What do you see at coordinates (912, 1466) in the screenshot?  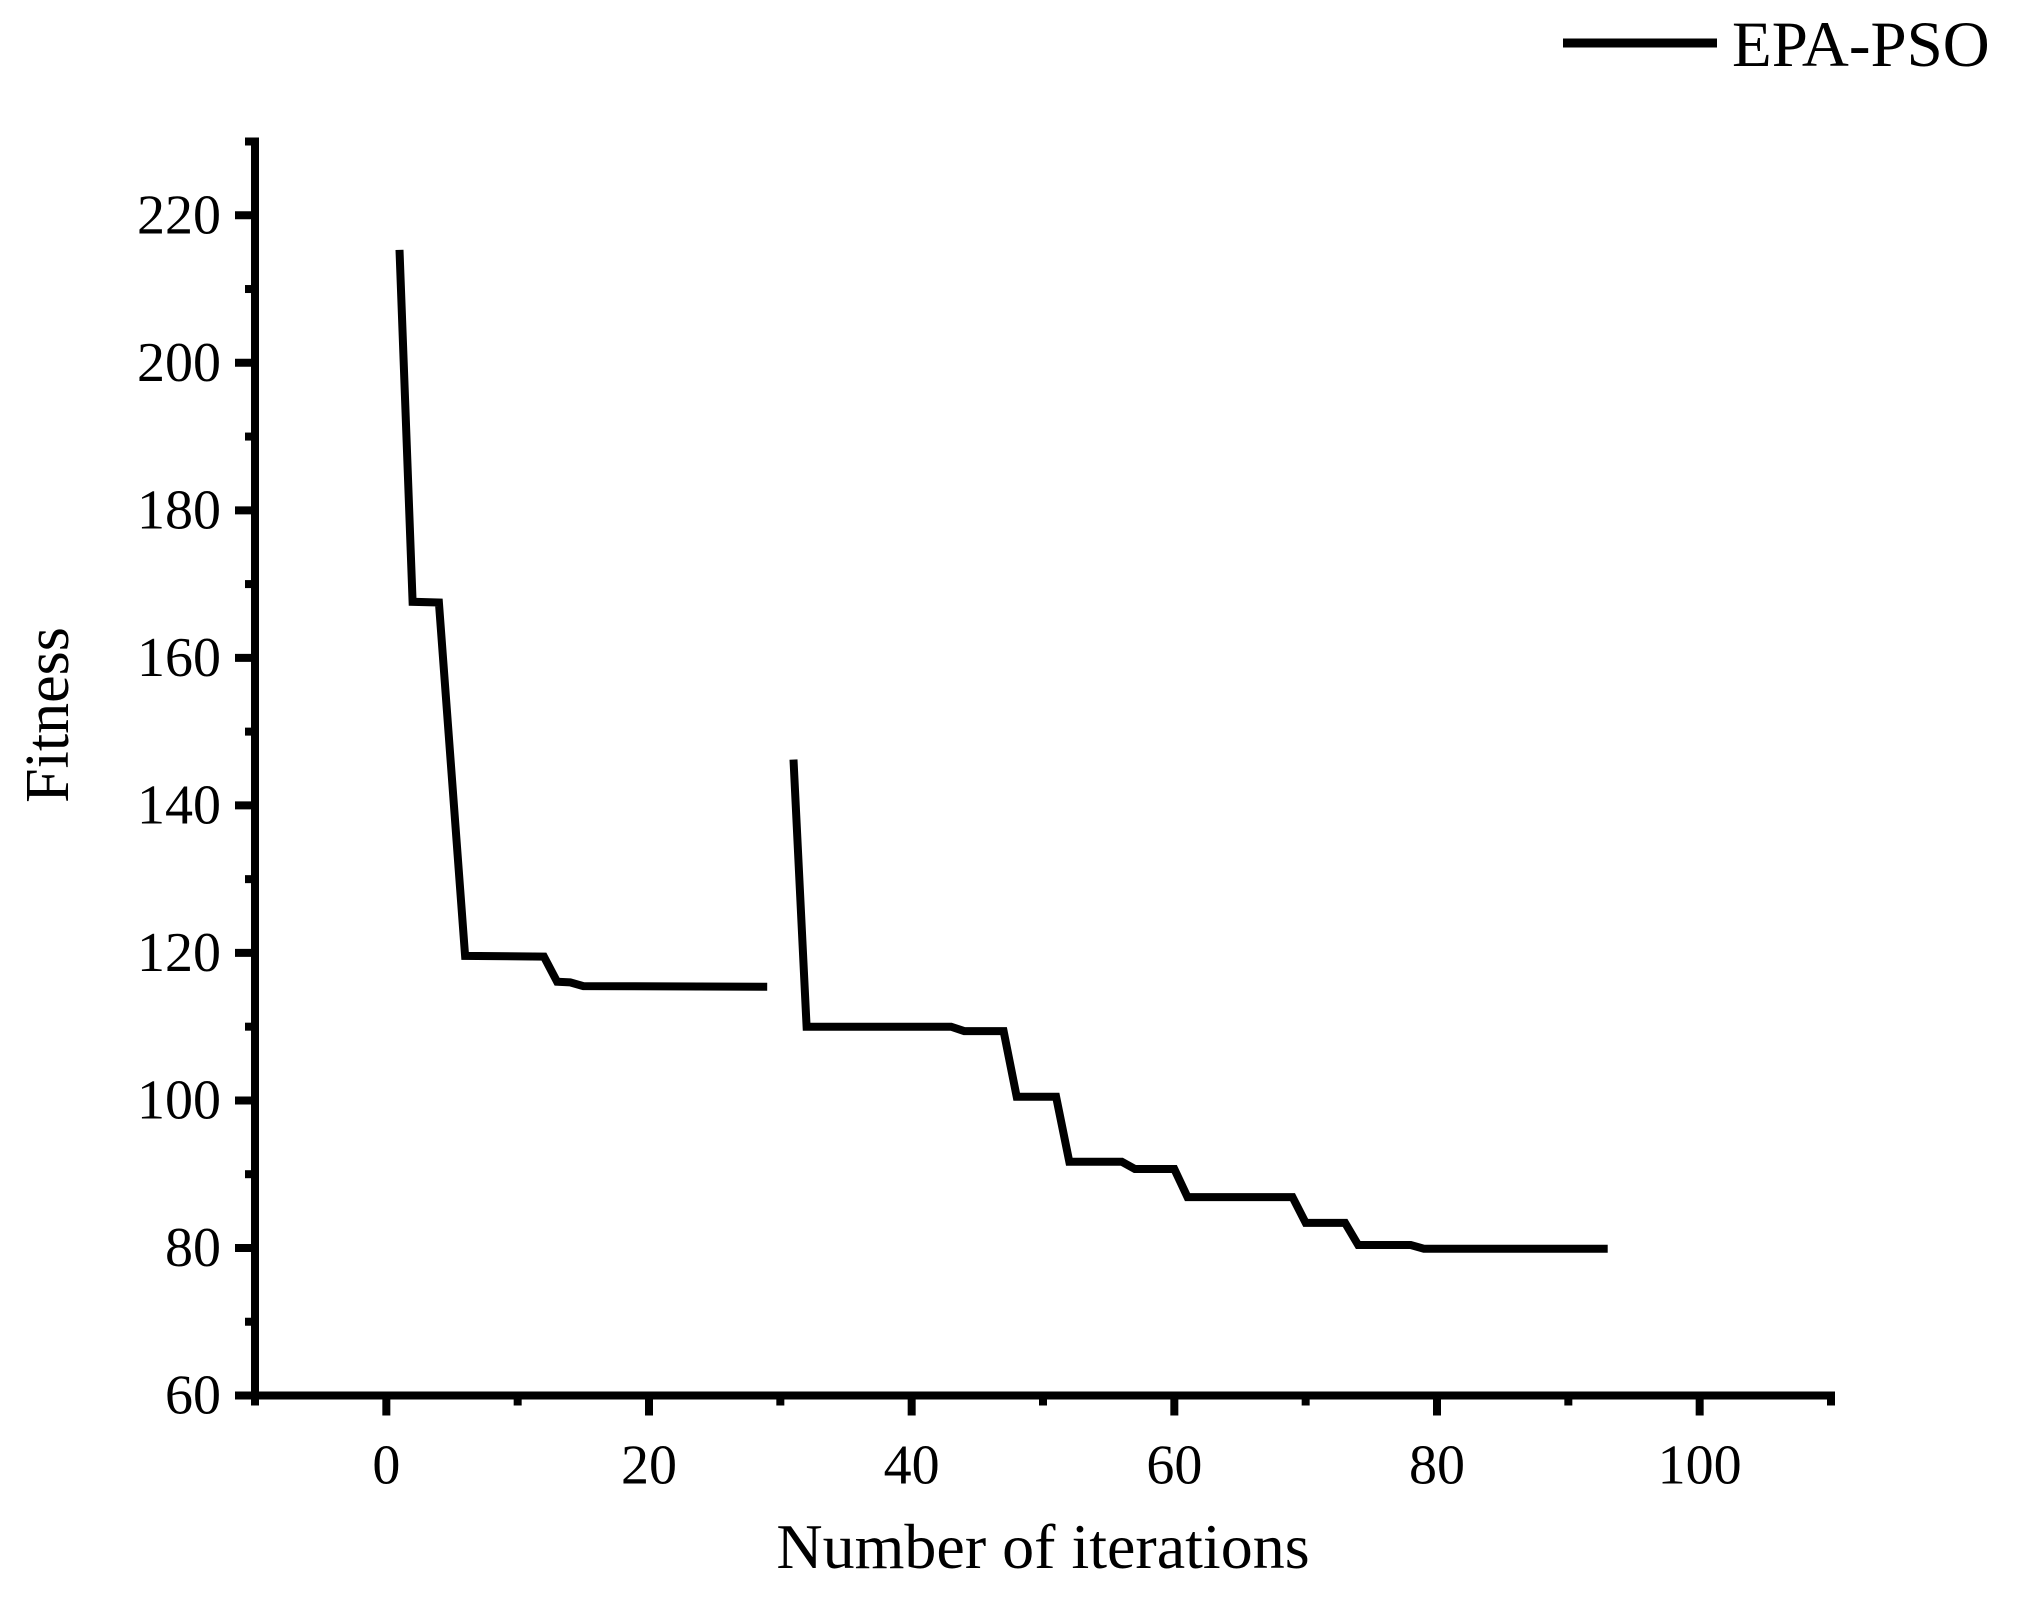 I see `x-tick-label: 40` at bounding box center [912, 1466].